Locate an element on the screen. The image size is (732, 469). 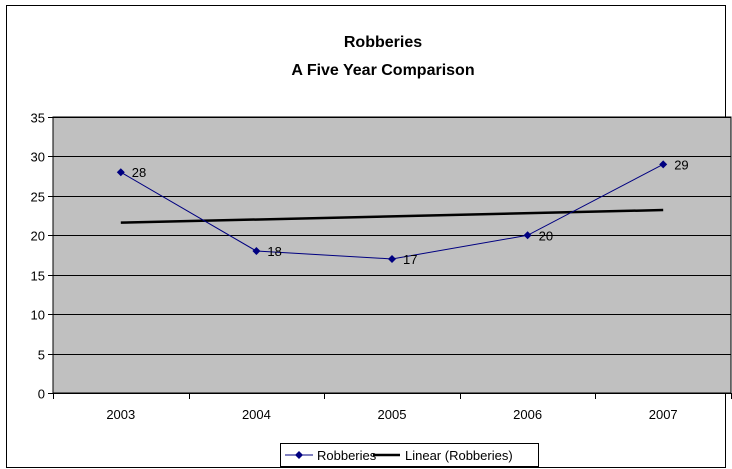
x-tick-label: 2006 is located at coordinates (527, 414).